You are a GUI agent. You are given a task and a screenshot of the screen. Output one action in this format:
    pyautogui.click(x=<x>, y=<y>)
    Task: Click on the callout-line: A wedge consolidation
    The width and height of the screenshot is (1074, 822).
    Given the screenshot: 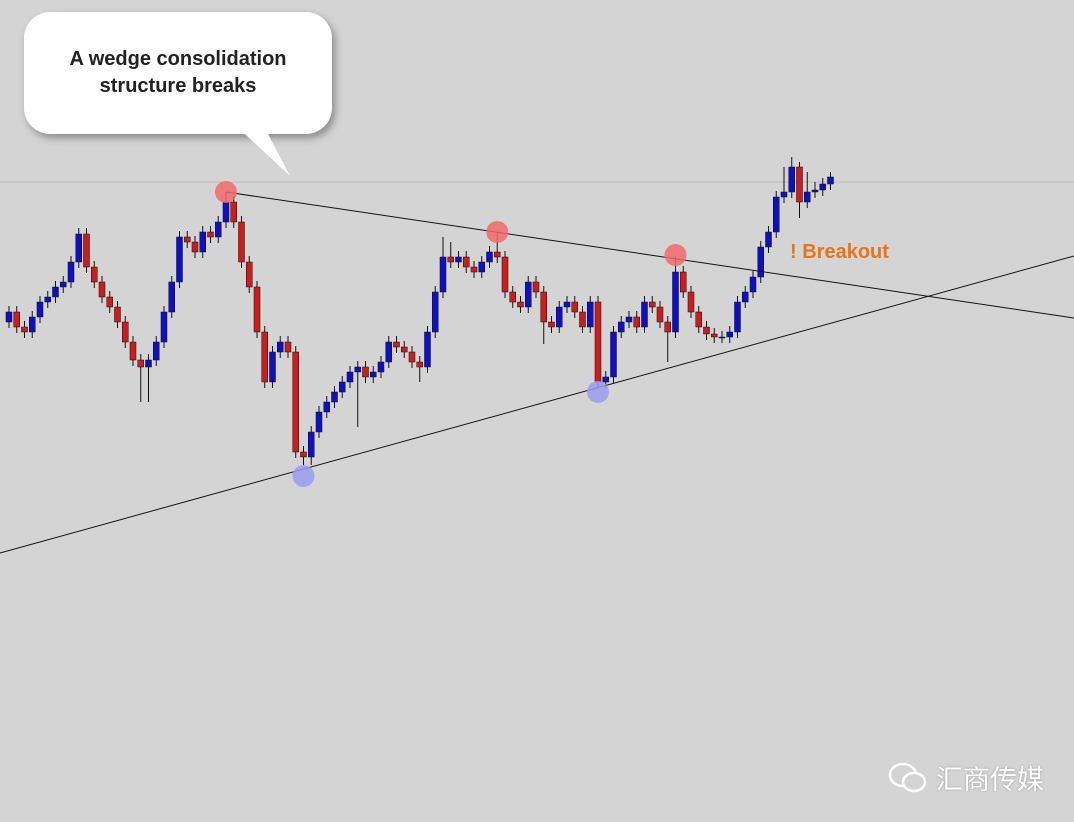 What is the action you would take?
    pyautogui.click(x=178, y=59)
    